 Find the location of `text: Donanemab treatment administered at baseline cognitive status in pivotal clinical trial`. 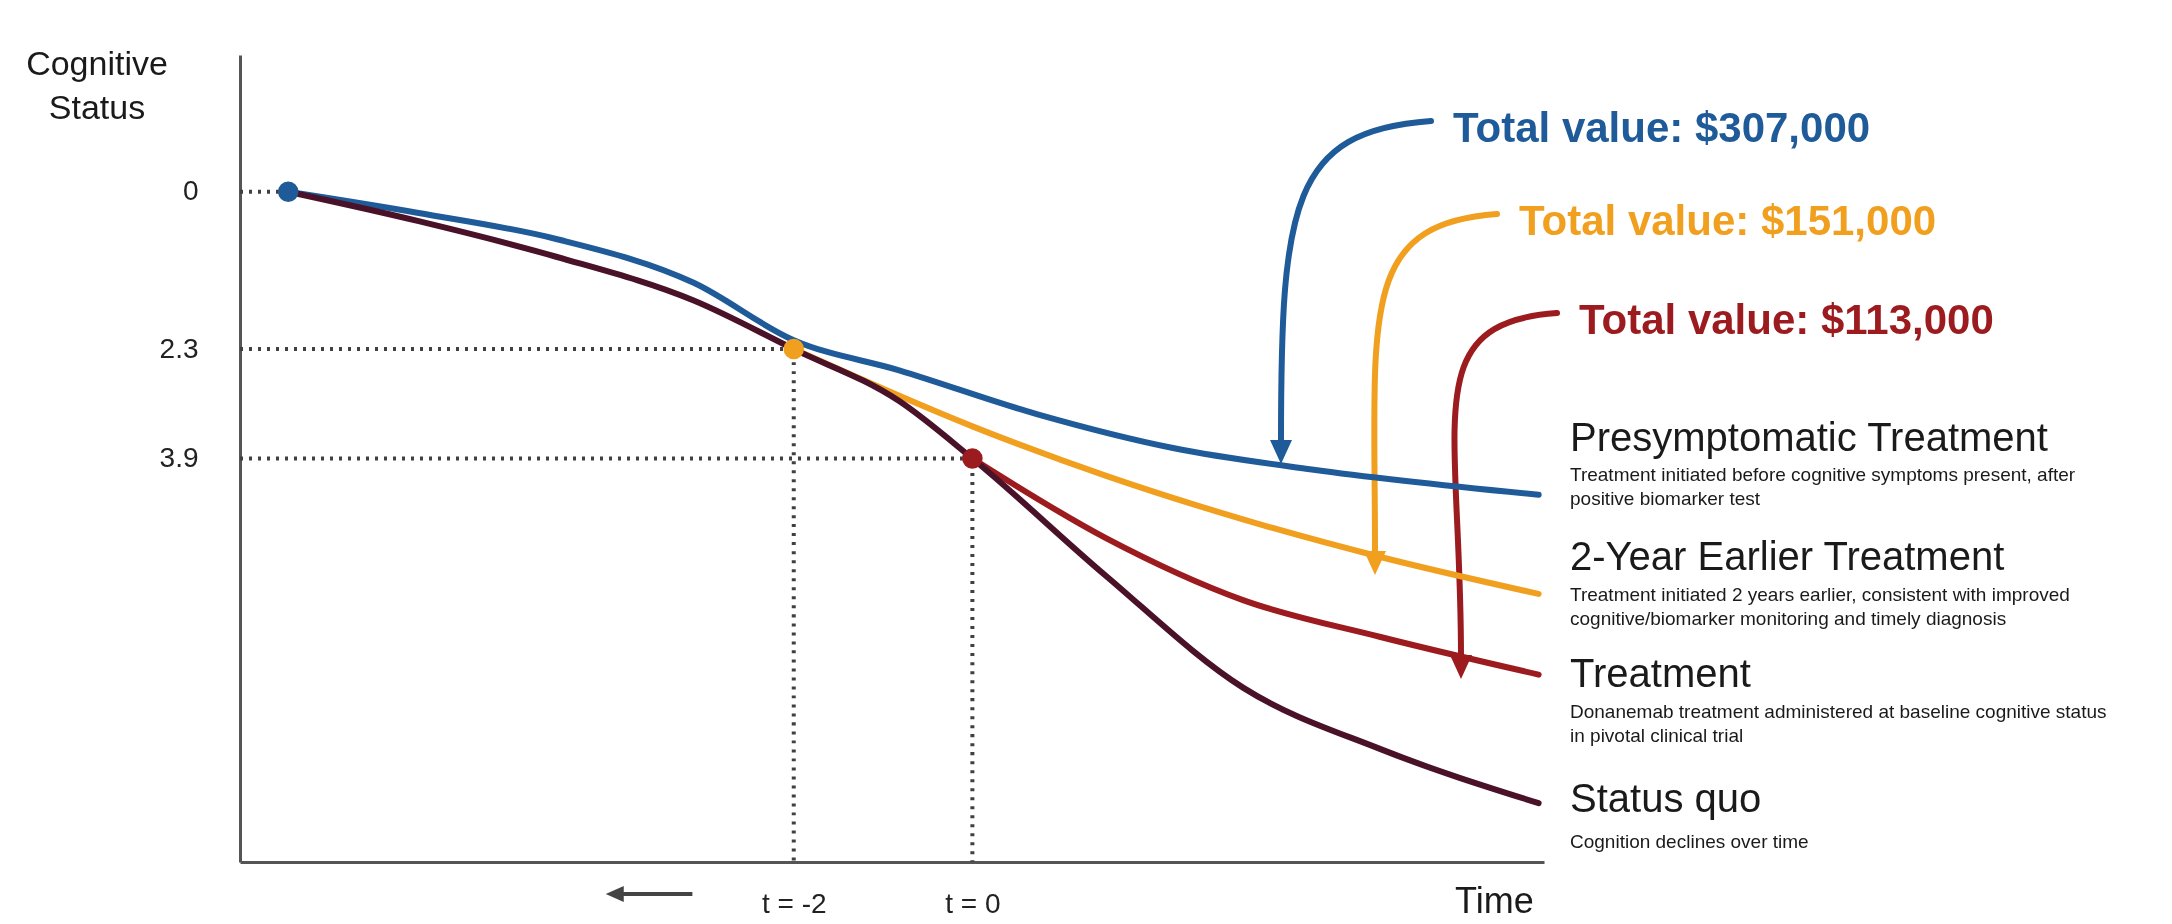

text: Donanemab treatment administered at baseline cognitive status in pivotal clinical trial is located at coordinates (1838, 723).